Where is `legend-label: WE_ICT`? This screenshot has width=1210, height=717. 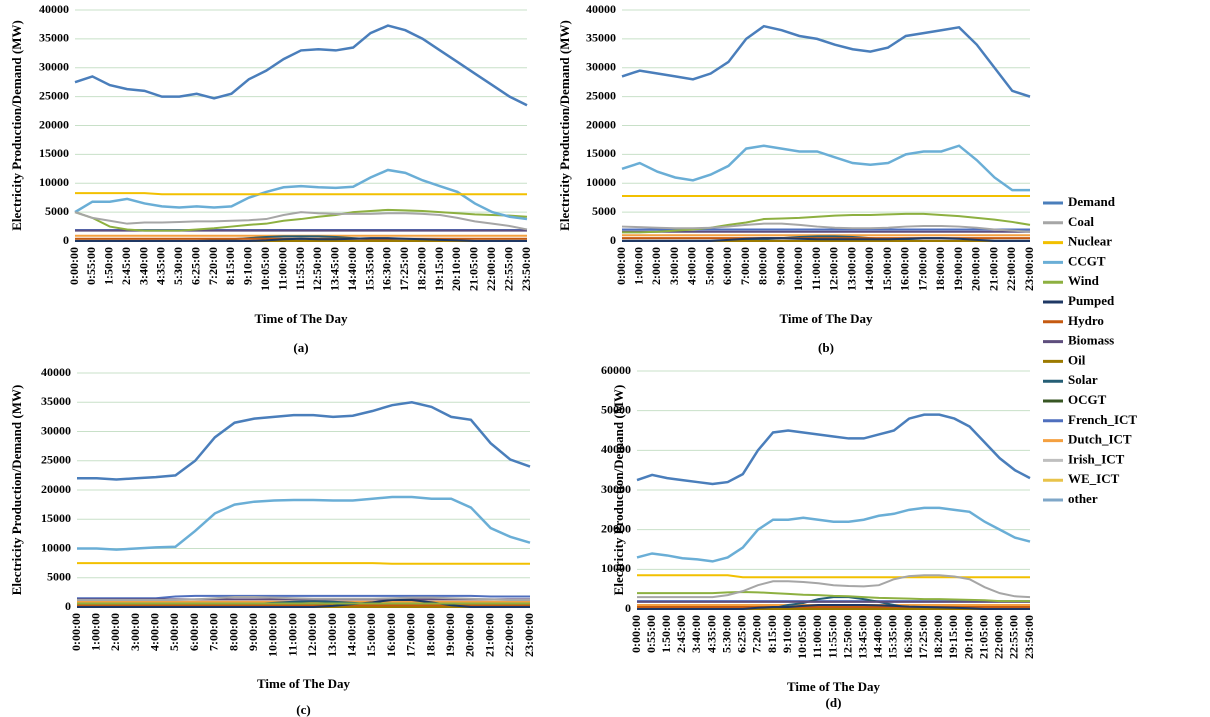 legend-label: WE_ICT is located at coordinates (1094, 478).